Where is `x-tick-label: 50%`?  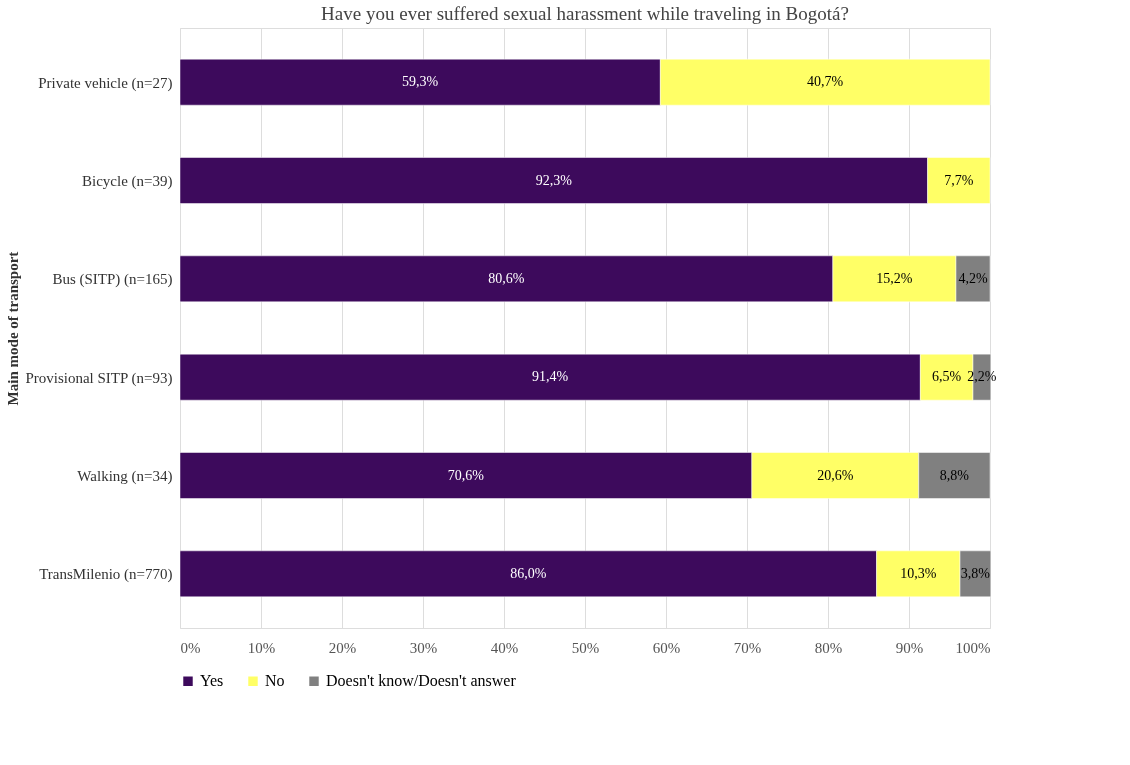 x-tick-label: 50% is located at coordinates (585, 647).